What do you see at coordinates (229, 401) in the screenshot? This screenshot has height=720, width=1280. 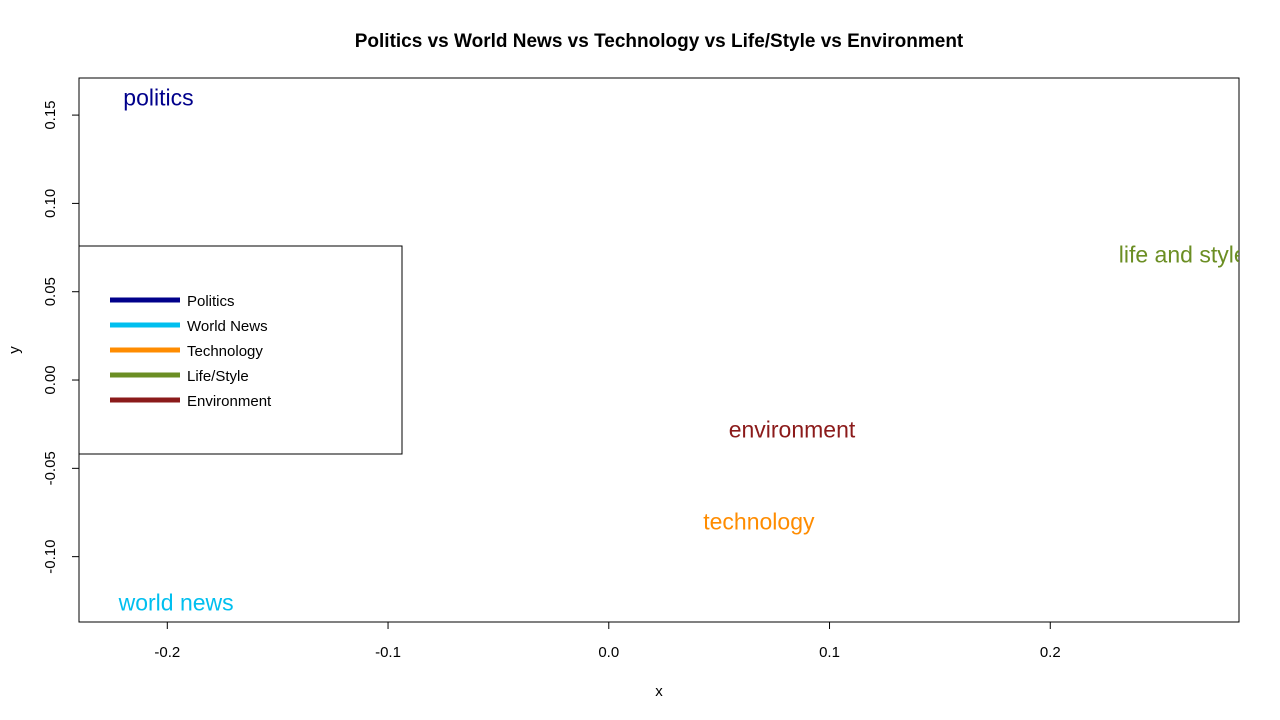 I see `legend-label: Environment` at bounding box center [229, 401].